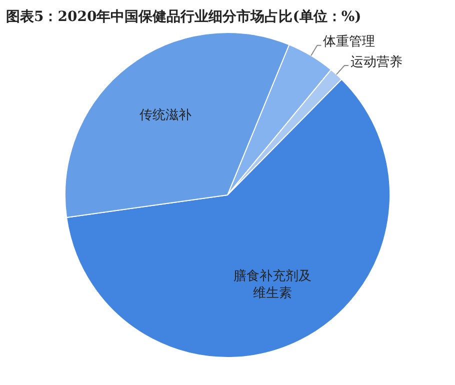 This screenshot has height=385, width=455. Describe the element at coordinates (183, 17) in the screenshot. I see `chart-title: 图表5：2020年中国保健品行业细分市场占比(单位：%)` at that location.